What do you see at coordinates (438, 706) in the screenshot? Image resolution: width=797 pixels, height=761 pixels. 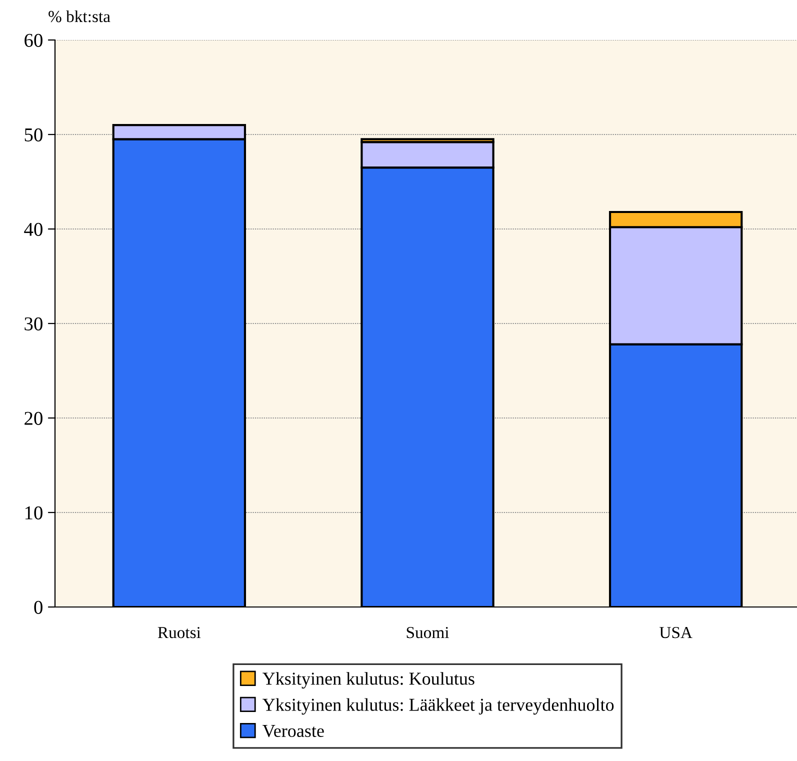 I see `legend-label: Yksityinen kulutus: Lääkkeet ja terveydenhuolto` at bounding box center [438, 706].